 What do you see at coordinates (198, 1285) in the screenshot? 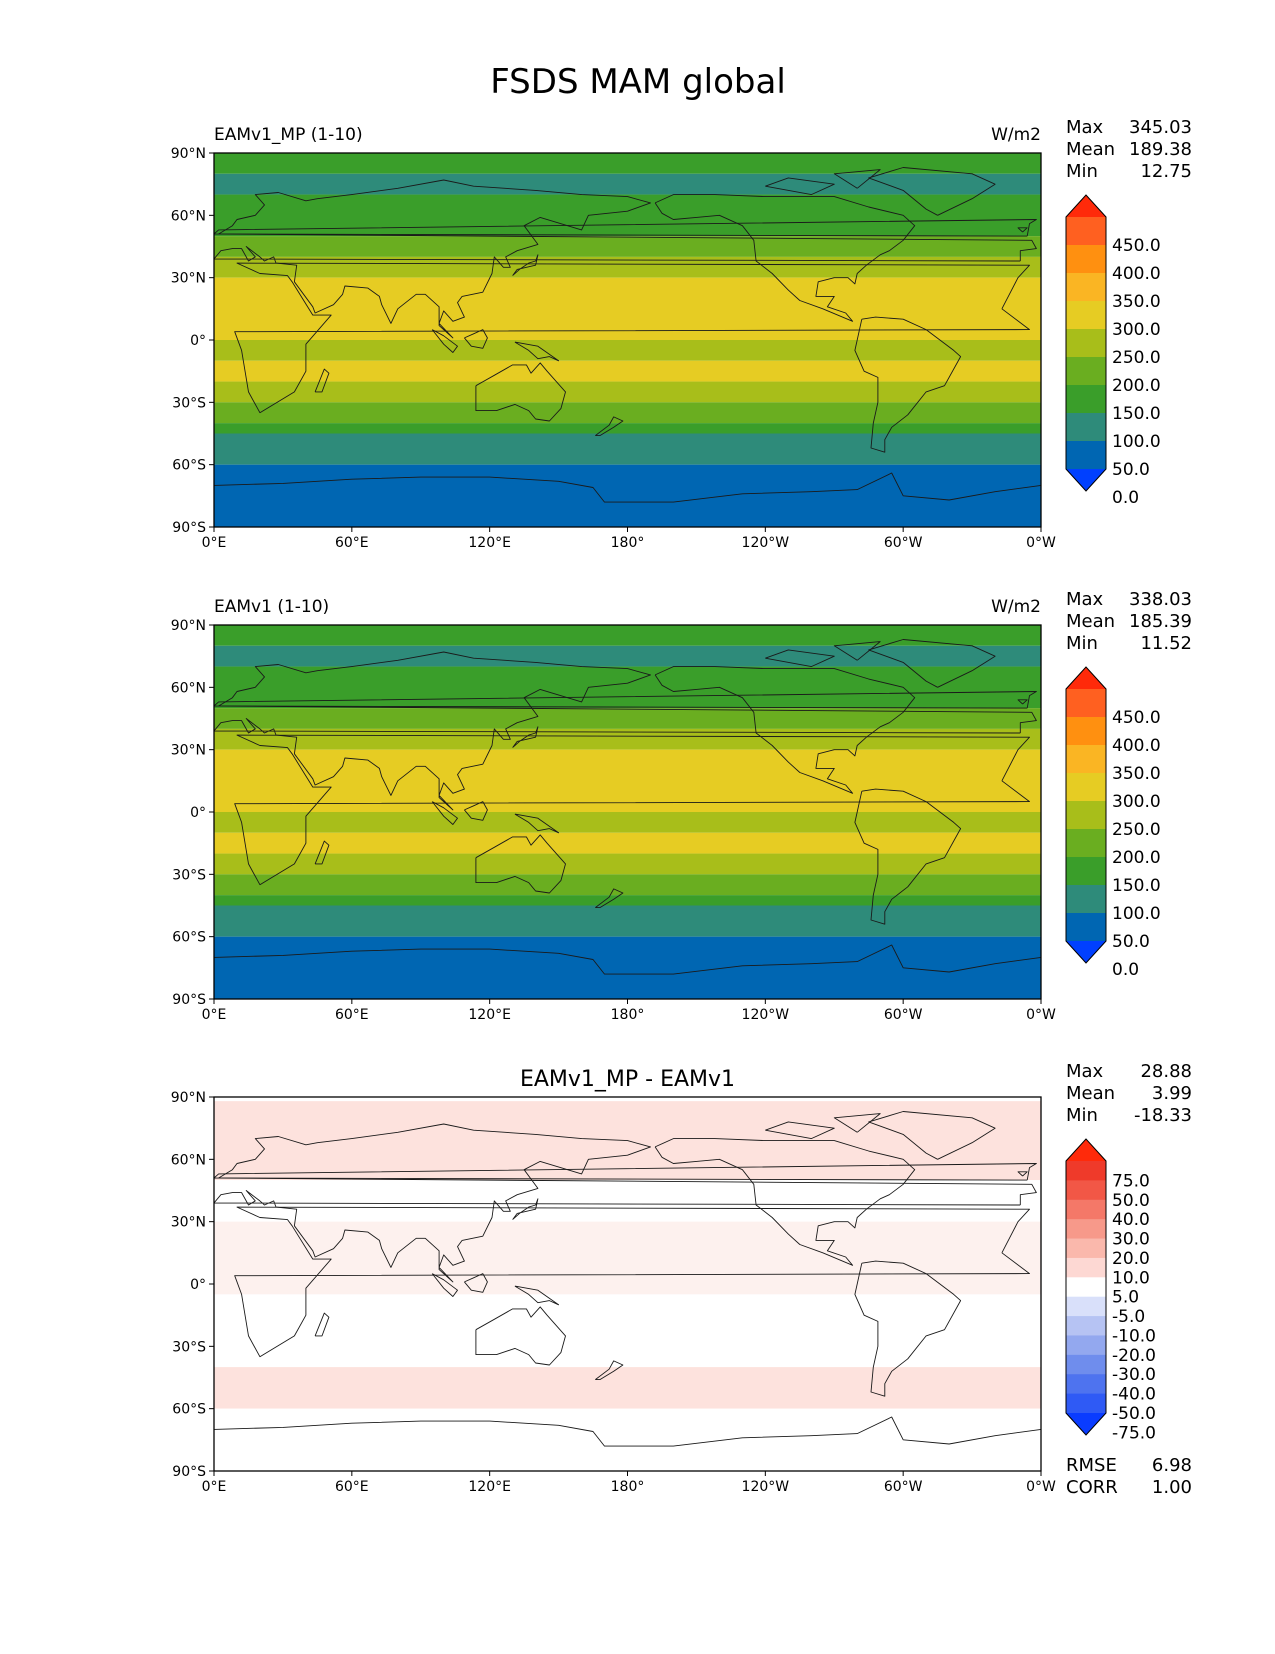
I see `y-tick-label: 0°` at bounding box center [198, 1285].